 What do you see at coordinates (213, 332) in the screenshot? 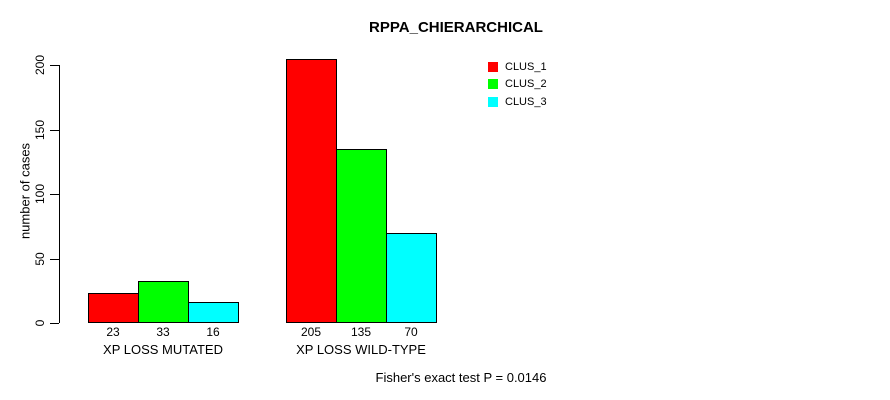
I see `bar-value-label: 16` at bounding box center [213, 332].